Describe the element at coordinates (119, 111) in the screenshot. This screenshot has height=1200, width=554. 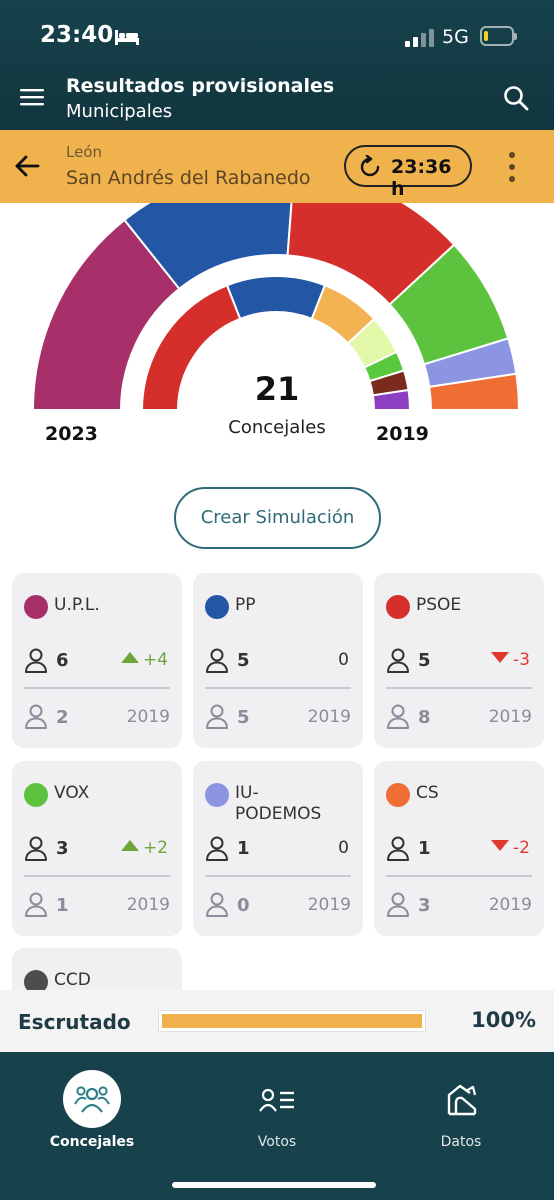
I see `page-subtitle: Municipales` at that location.